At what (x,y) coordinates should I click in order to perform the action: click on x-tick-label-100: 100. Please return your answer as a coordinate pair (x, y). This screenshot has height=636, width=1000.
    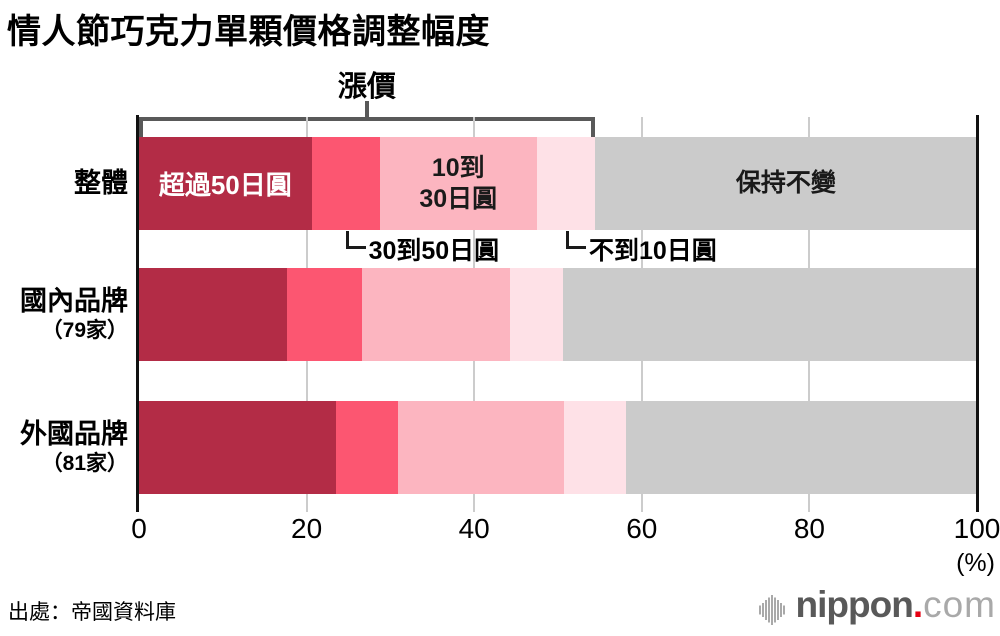
    Looking at the image, I should click on (976, 528).